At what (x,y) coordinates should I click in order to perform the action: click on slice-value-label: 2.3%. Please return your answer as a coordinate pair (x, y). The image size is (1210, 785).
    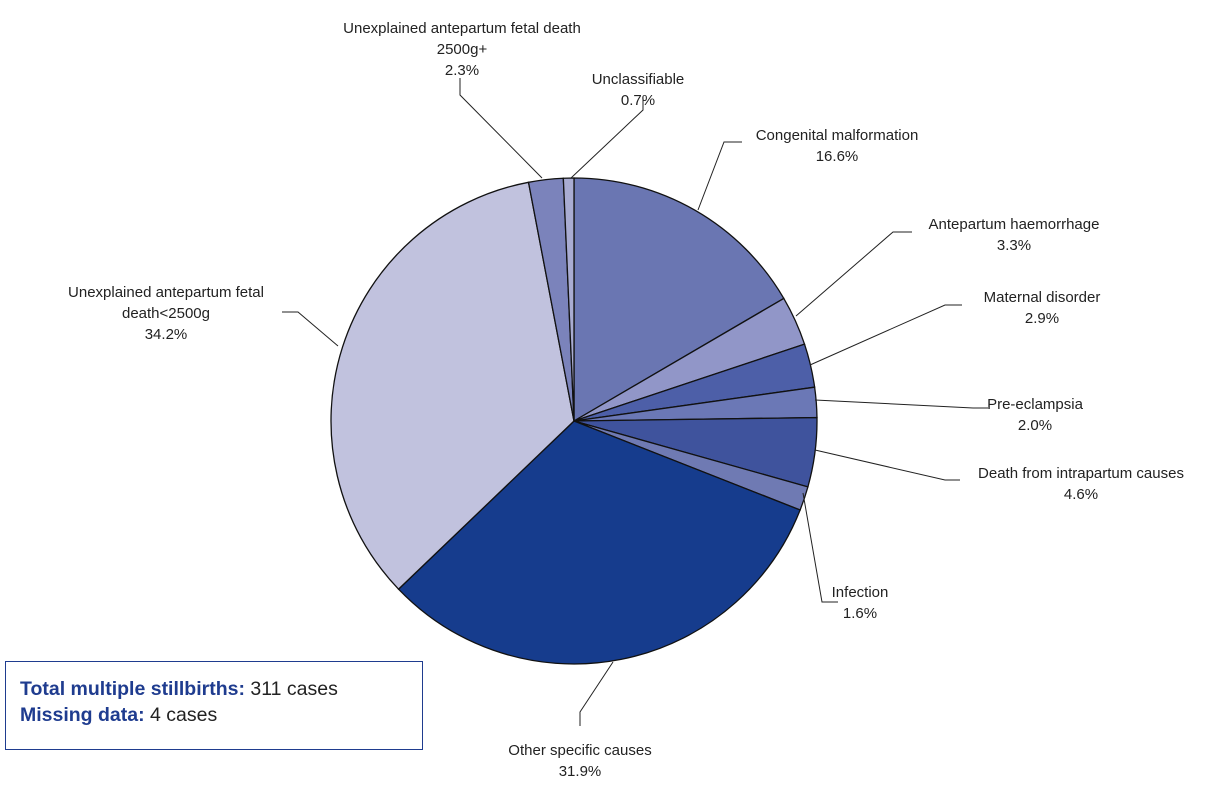
    Looking at the image, I should click on (462, 70).